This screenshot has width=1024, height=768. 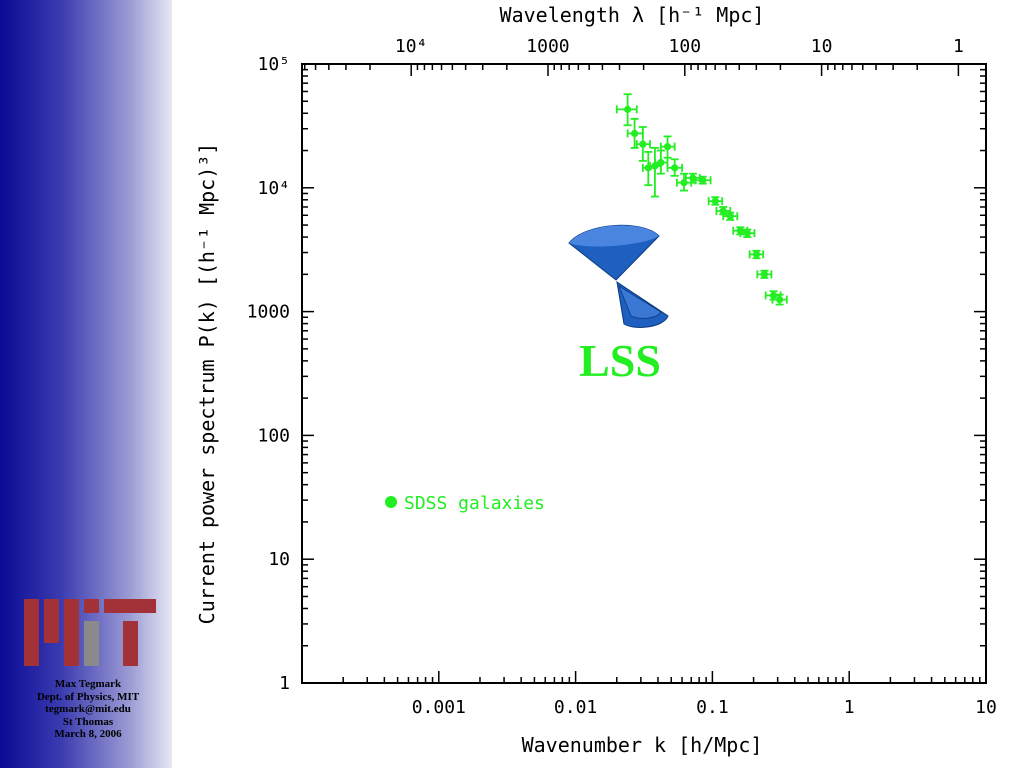 I want to click on lss-shell-upper-top, so click(x=614, y=236).